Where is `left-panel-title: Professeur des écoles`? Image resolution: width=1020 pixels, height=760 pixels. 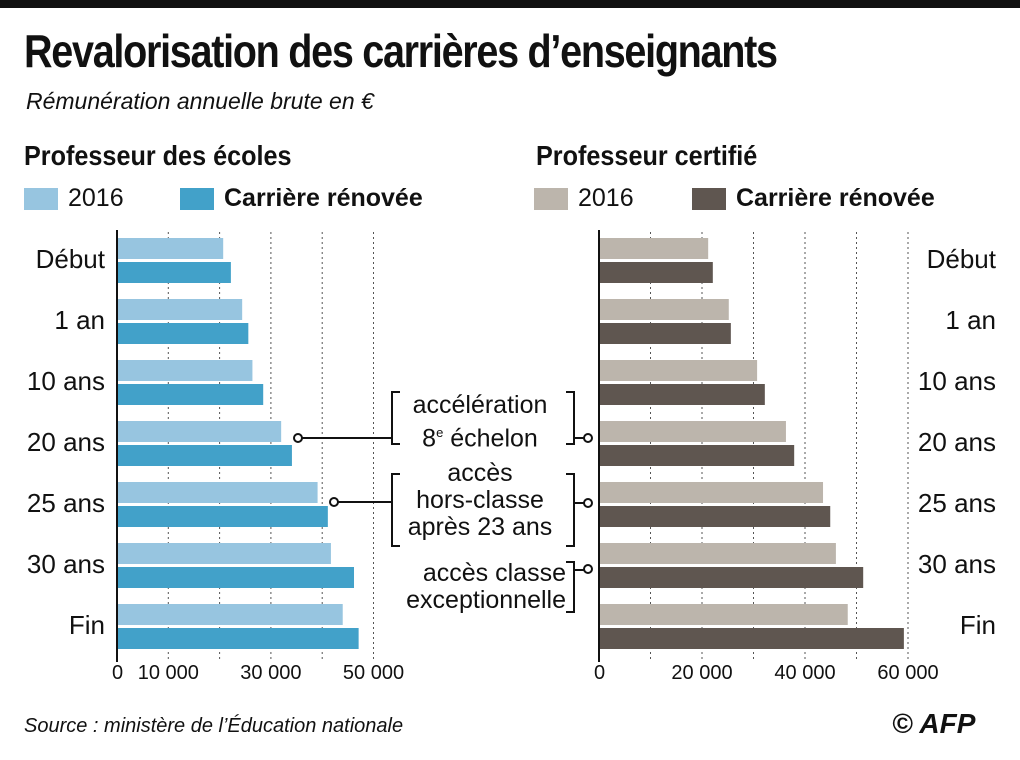
left-panel-title: Professeur des écoles is located at coordinates (158, 155).